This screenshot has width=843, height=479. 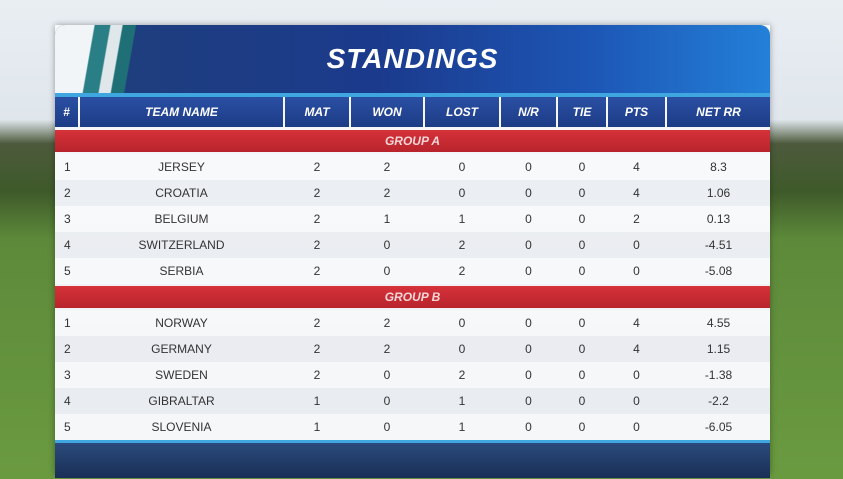 I want to click on title: STANDINGS, so click(x=412, y=58).